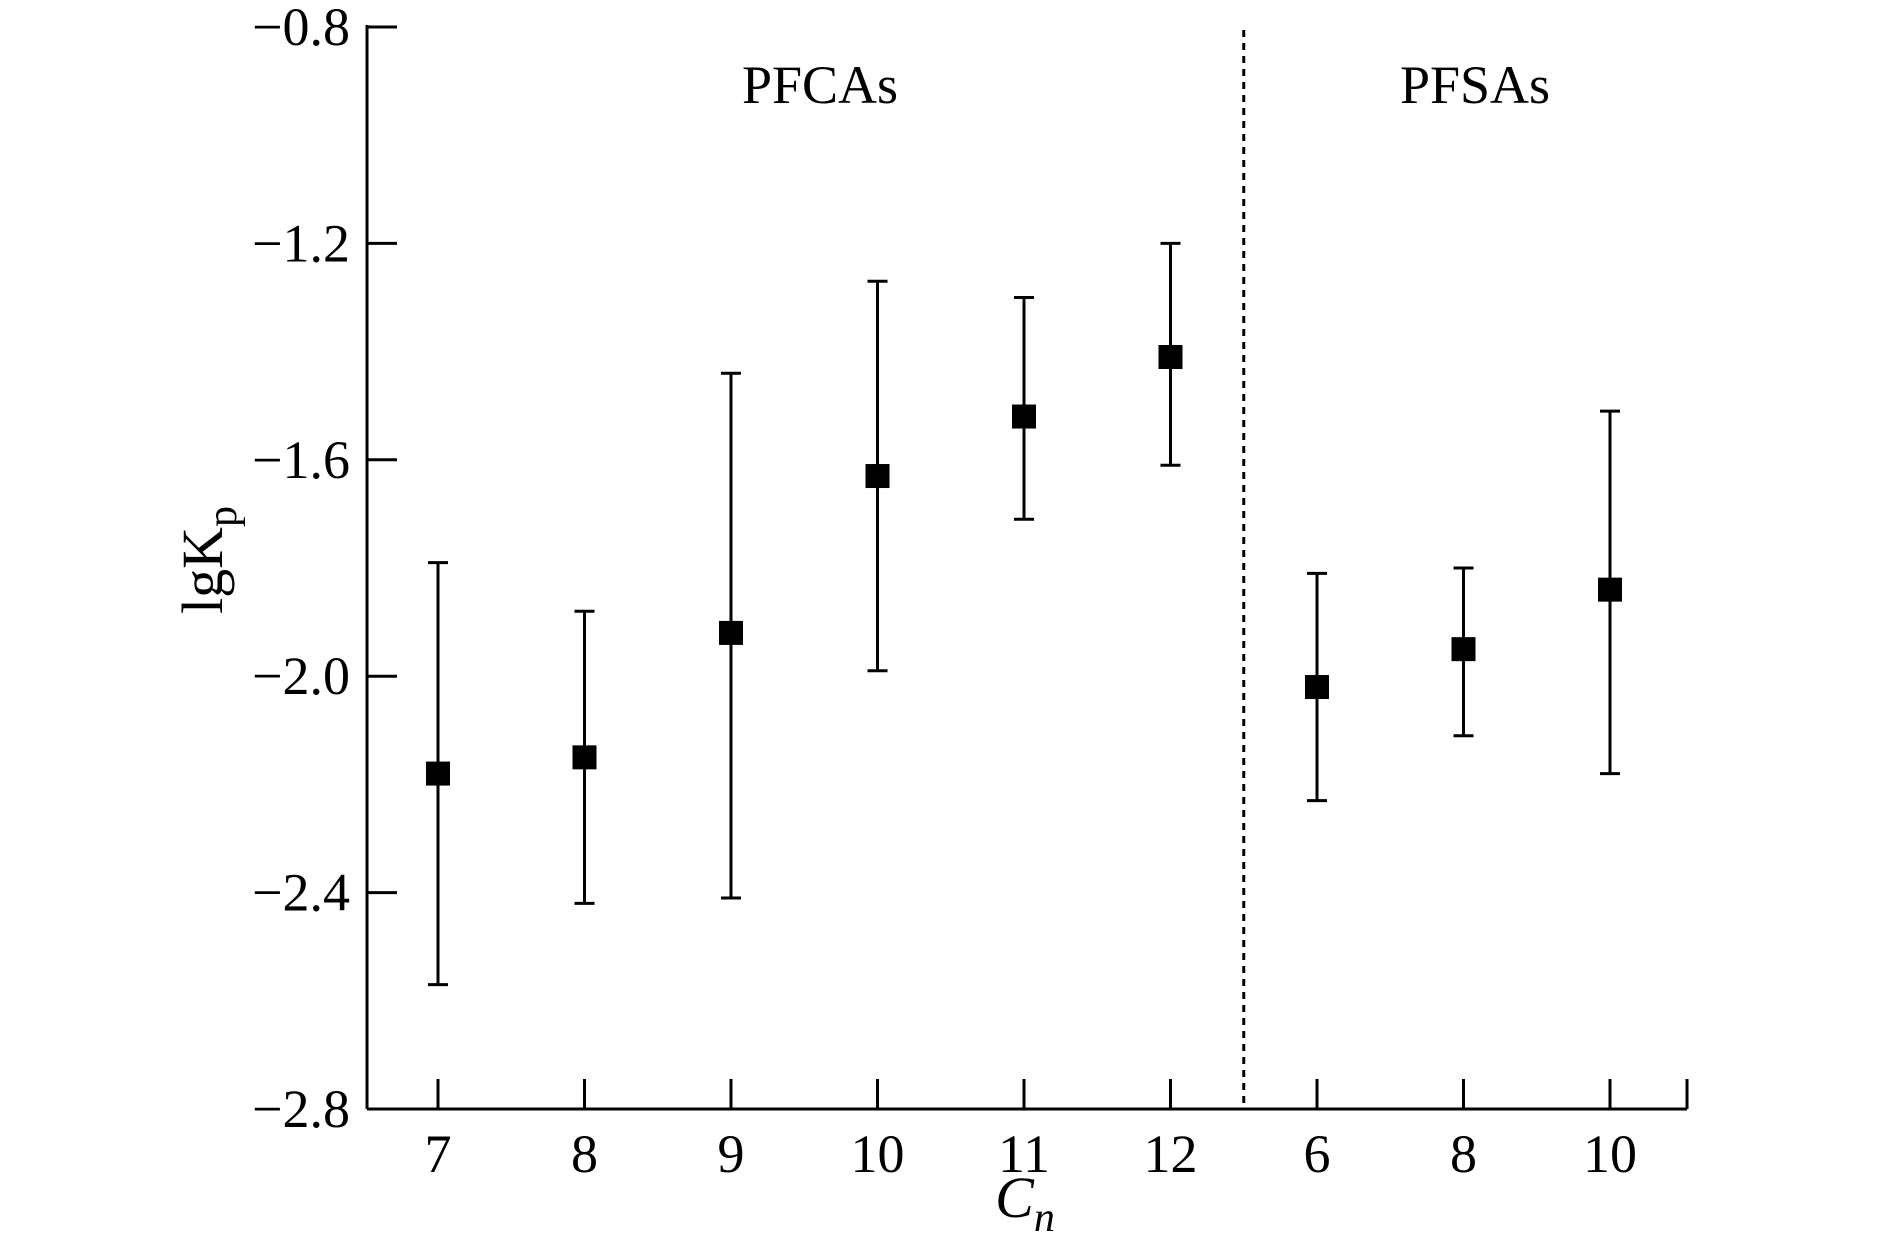 This screenshot has width=1890, height=1234. What do you see at coordinates (1024, 1154) in the screenshot?
I see `x-tick-label: 11` at bounding box center [1024, 1154].